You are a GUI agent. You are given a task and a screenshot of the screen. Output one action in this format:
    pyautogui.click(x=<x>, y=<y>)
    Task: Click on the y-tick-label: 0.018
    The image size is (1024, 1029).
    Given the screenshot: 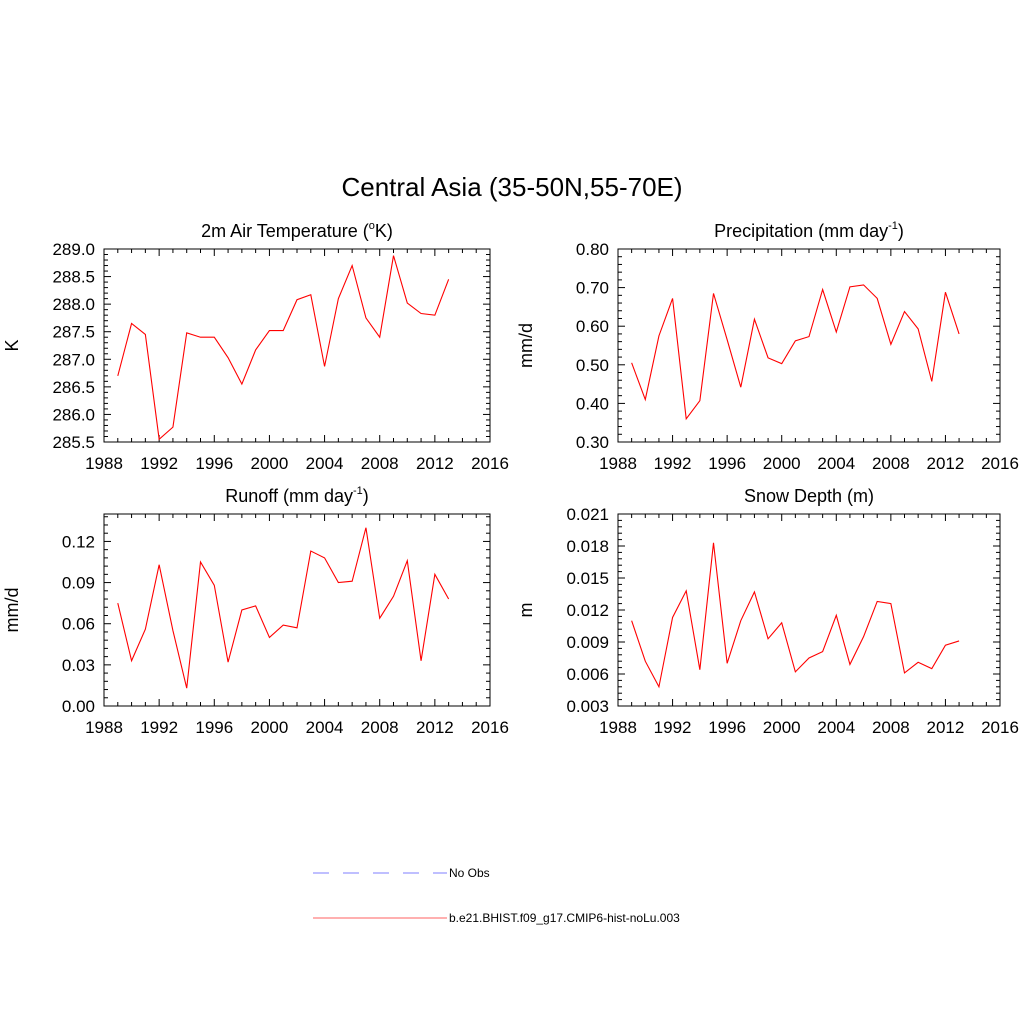 What is the action you would take?
    pyautogui.click(x=587, y=546)
    